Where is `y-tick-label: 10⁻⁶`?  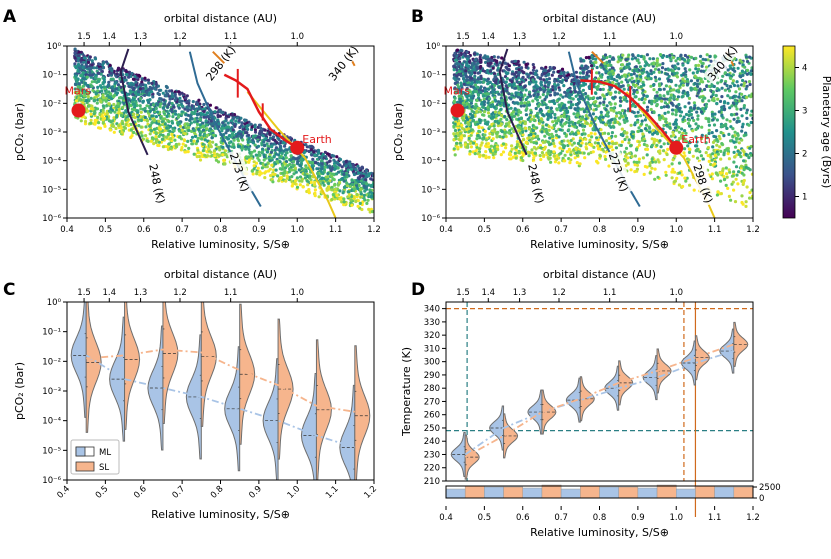 y-tick-label: 10⁻⁶ is located at coordinates (430, 219).